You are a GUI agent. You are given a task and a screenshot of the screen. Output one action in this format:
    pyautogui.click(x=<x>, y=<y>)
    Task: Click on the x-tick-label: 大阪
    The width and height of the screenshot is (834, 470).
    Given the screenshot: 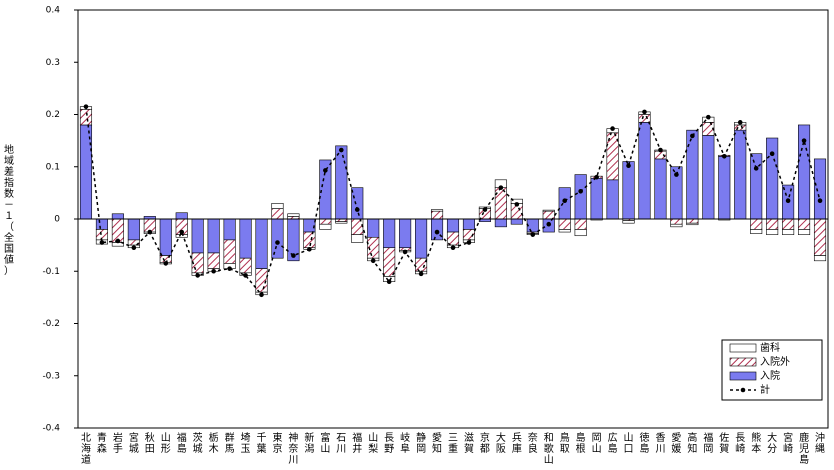 What is the action you would take?
    pyautogui.click(x=501, y=443)
    